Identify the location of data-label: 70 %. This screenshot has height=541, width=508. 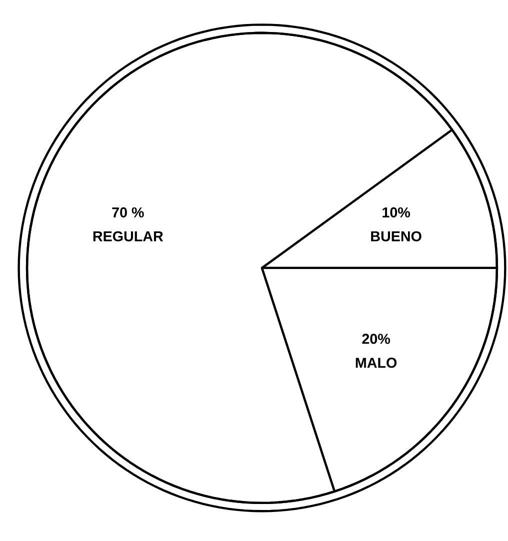
(128, 212).